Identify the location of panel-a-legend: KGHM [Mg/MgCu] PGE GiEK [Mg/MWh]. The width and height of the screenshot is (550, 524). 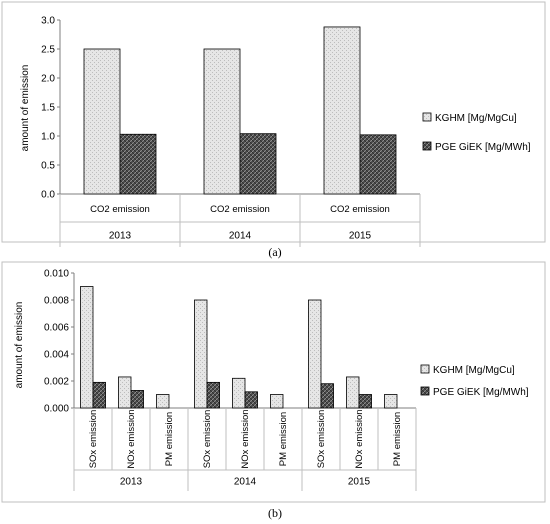
(476, 132).